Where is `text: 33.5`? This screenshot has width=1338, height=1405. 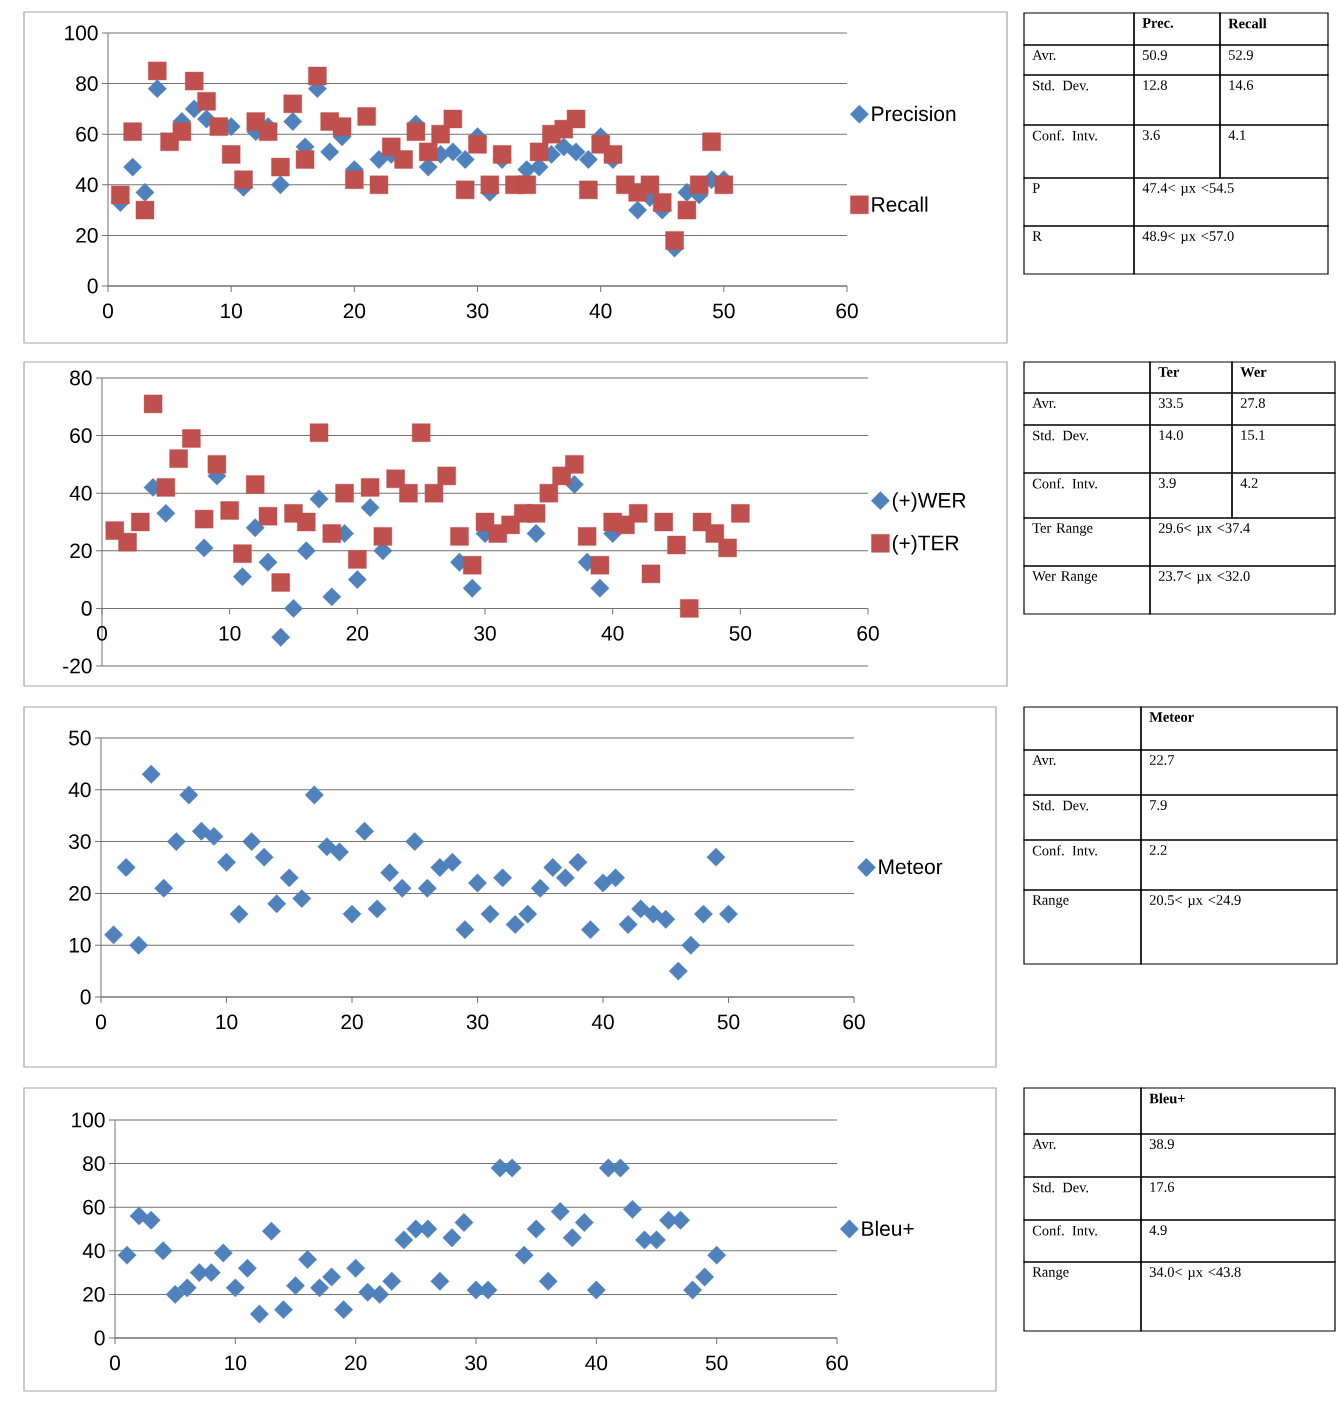
text: 33.5 is located at coordinates (1170, 403).